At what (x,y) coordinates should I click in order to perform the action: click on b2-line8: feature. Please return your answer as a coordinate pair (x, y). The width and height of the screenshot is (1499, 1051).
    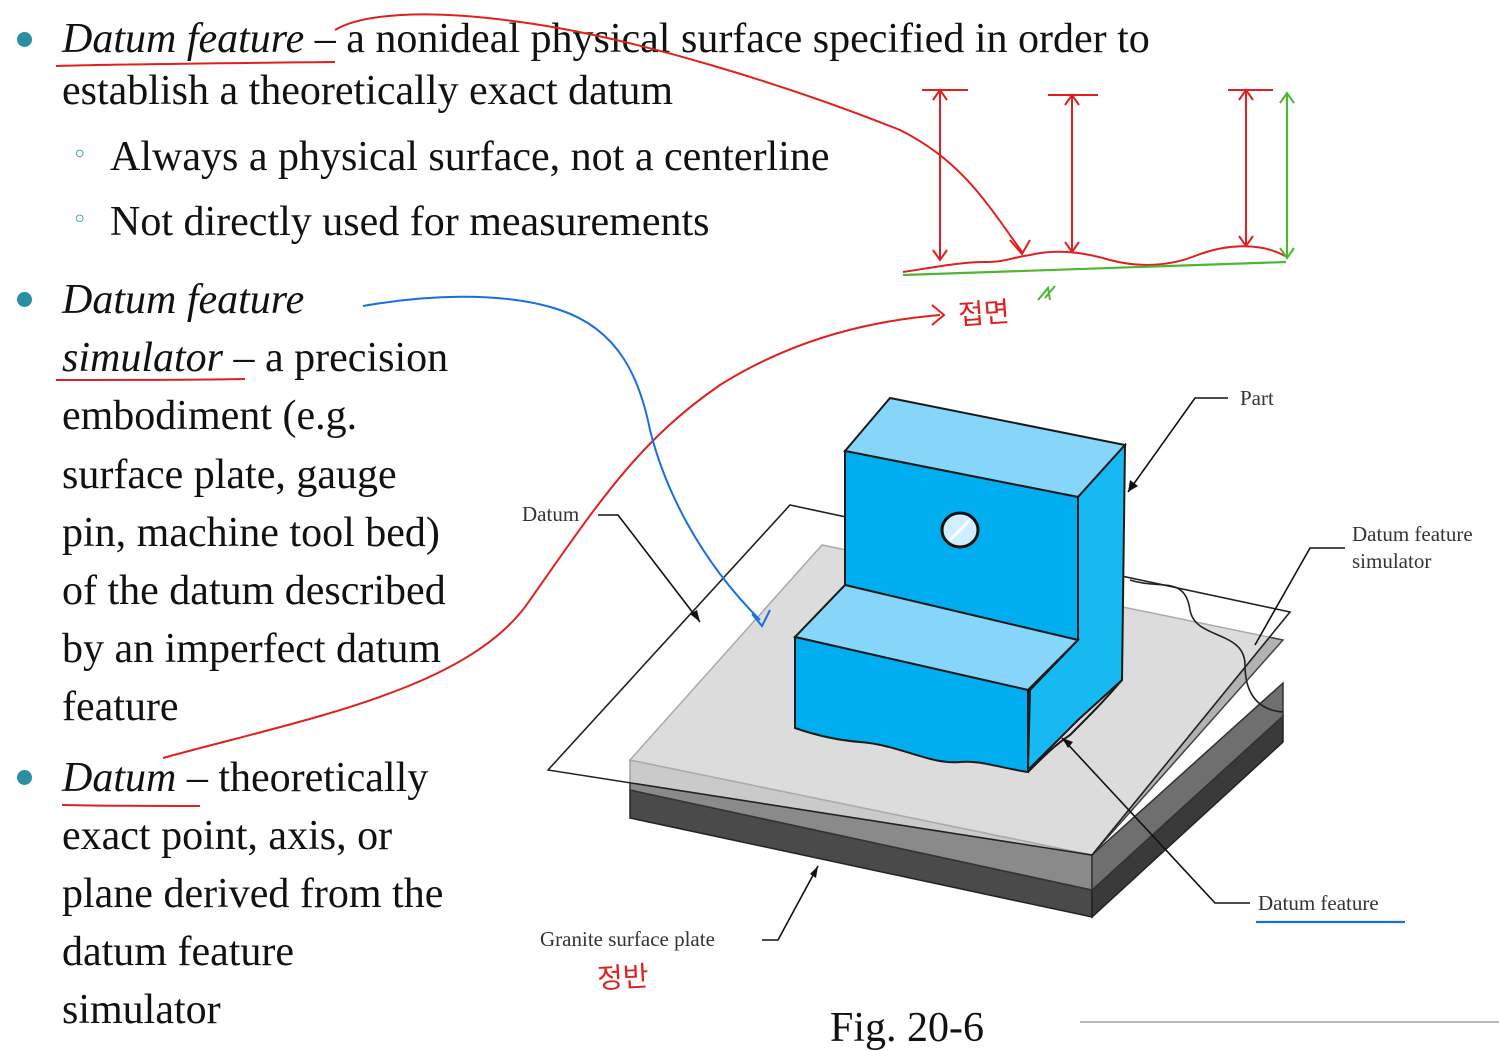
    Looking at the image, I should click on (120, 707).